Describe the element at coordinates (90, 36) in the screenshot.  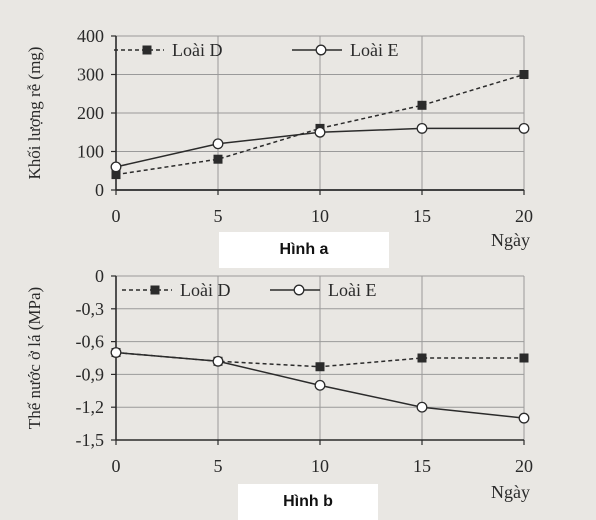
I see `y-tick-label: 400` at that location.